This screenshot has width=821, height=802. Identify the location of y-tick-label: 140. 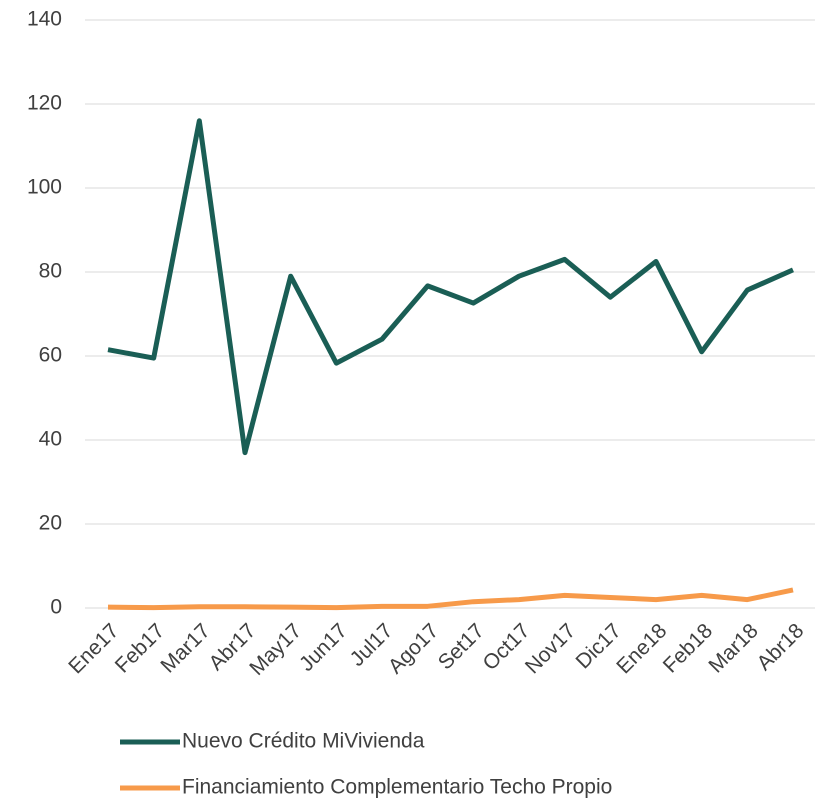
(44, 19).